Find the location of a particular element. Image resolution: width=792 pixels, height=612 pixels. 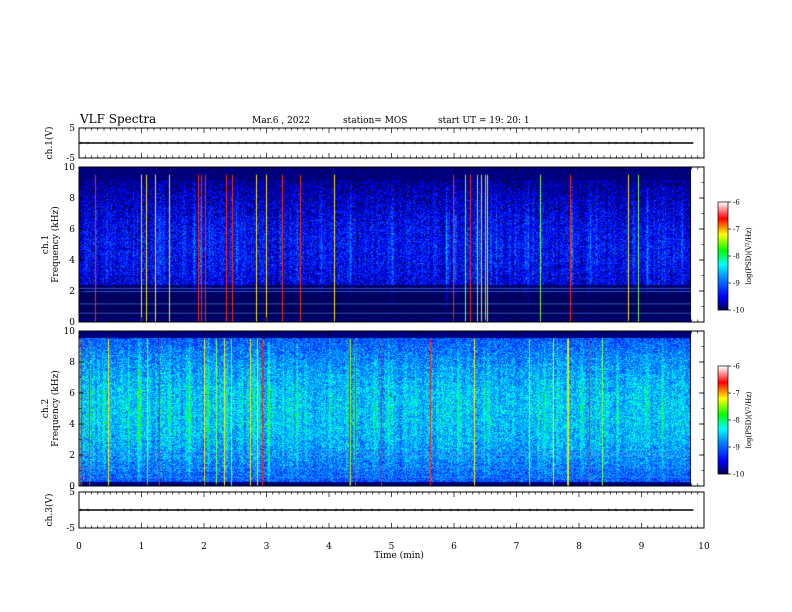

y-tick-label: 2 is located at coordinates (72, 292).